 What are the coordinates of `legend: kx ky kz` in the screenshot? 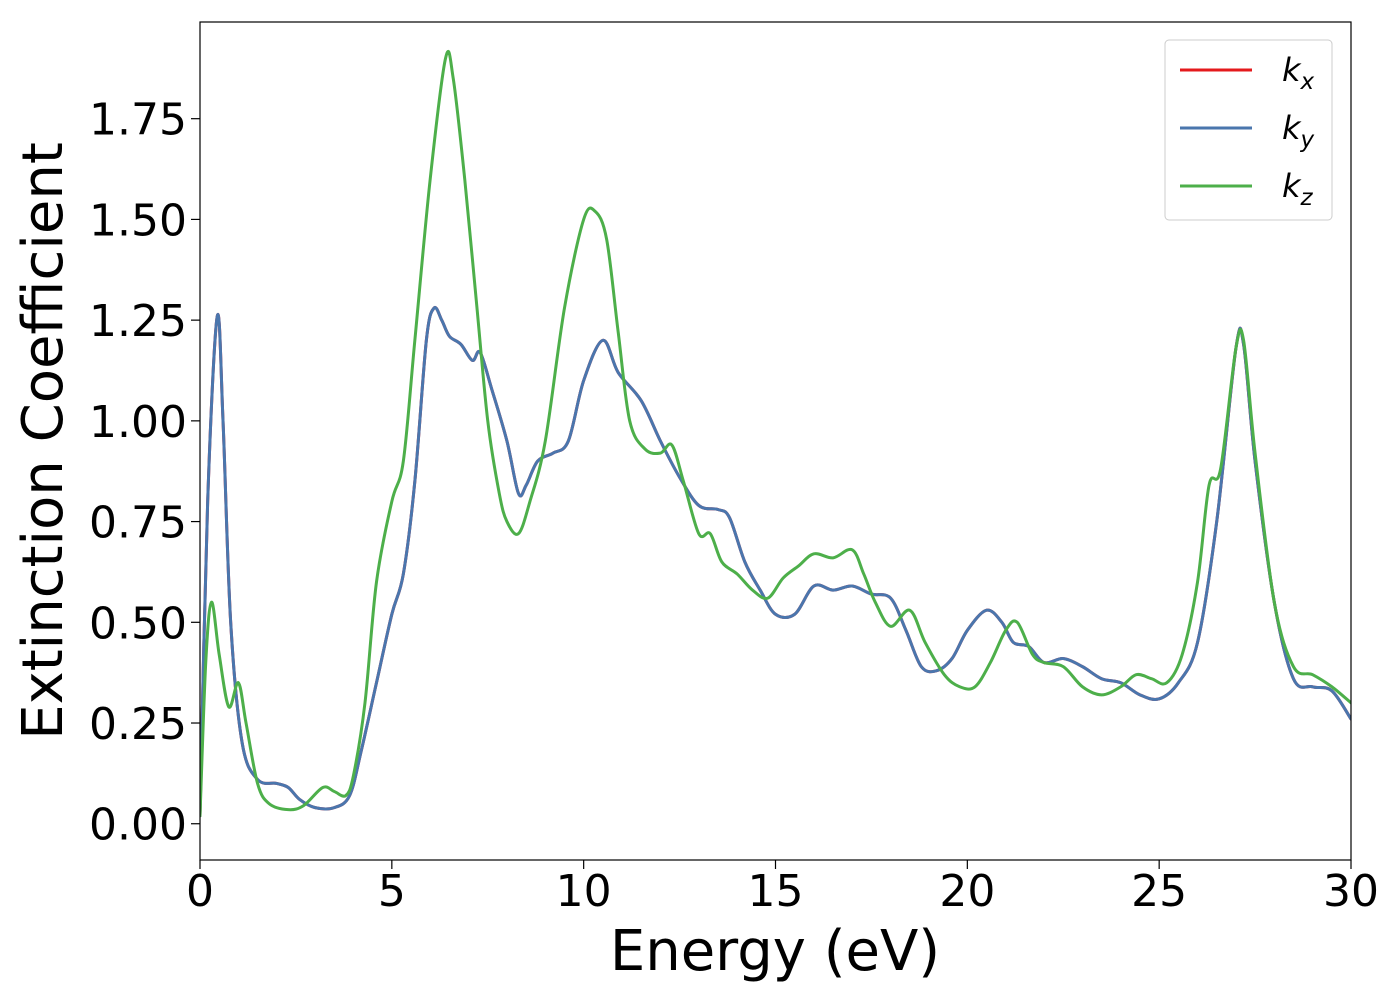 It's located at (1248, 130).